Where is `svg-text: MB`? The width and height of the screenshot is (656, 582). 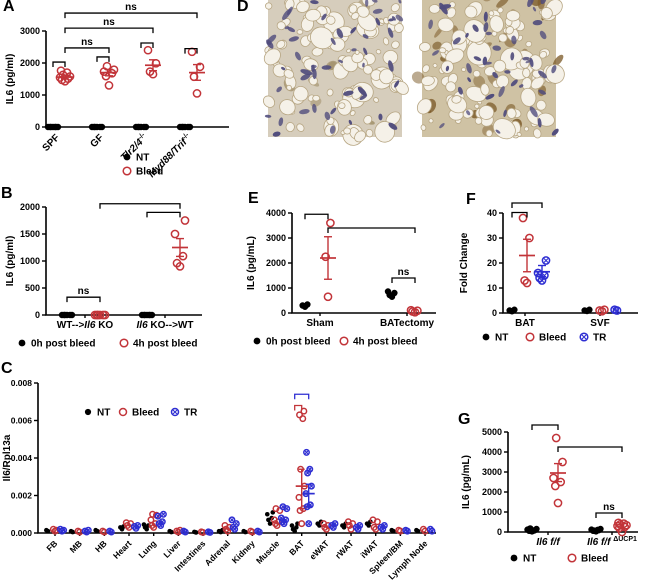 svg-text: MB is located at coordinates (76, 546).